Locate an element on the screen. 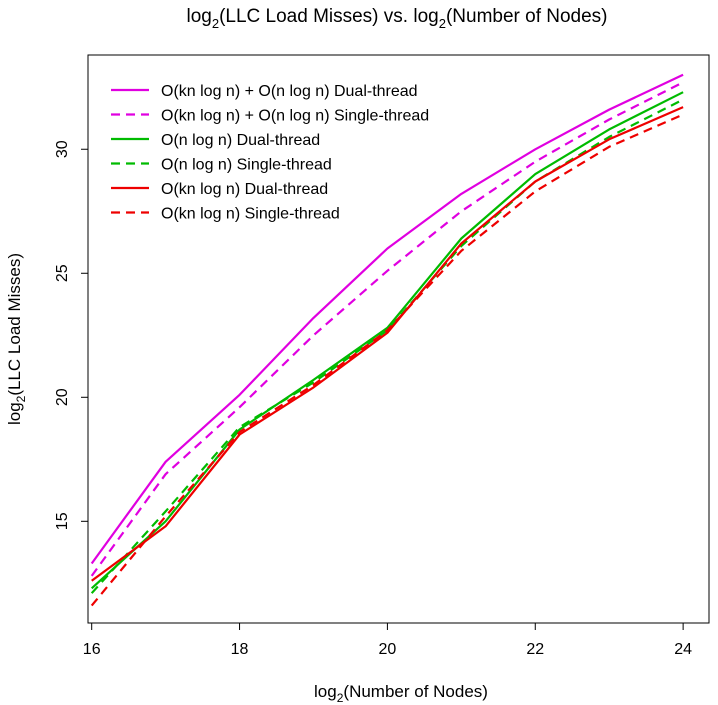  y-tick-label: 30 is located at coordinates (62, 149).